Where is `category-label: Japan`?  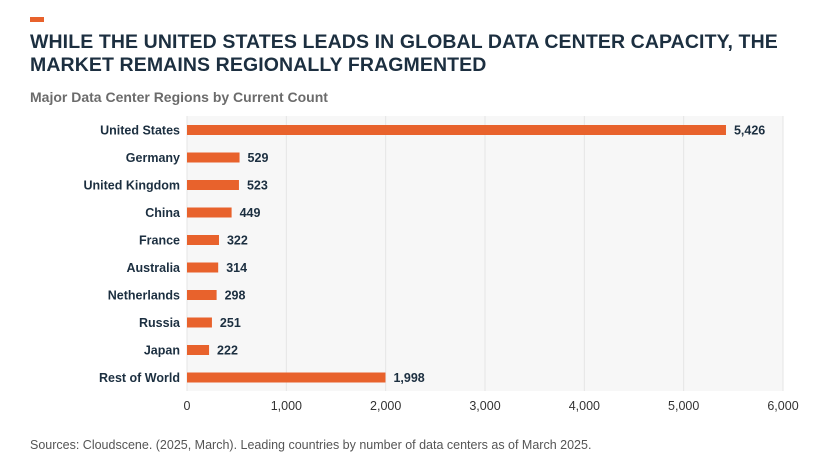 category-label: Japan is located at coordinates (162, 351).